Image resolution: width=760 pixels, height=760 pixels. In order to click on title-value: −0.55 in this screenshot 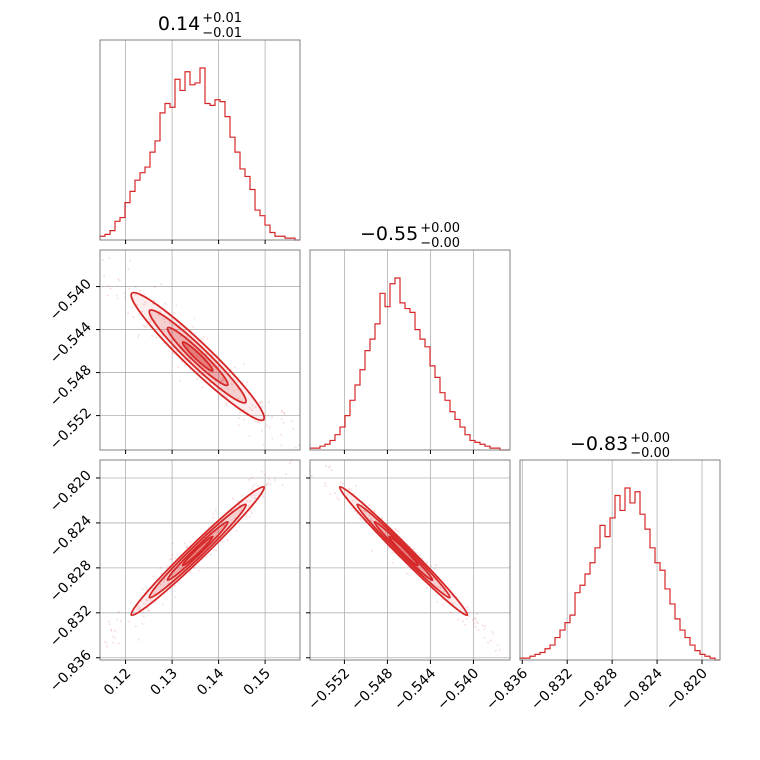, I will do `click(389, 234)`.